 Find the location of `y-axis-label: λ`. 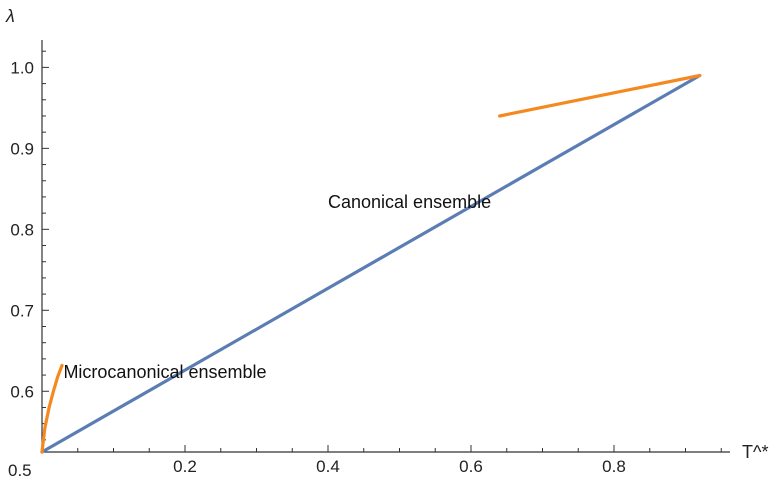

y-axis-label: λ is located at coordinates (10, 16).